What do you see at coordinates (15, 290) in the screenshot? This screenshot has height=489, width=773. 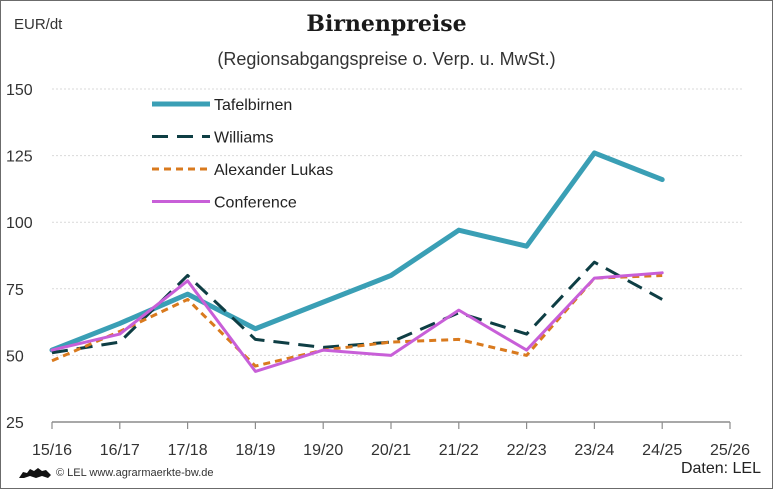 I see `y-tick-label: 75` at bounding box center [15, 290].